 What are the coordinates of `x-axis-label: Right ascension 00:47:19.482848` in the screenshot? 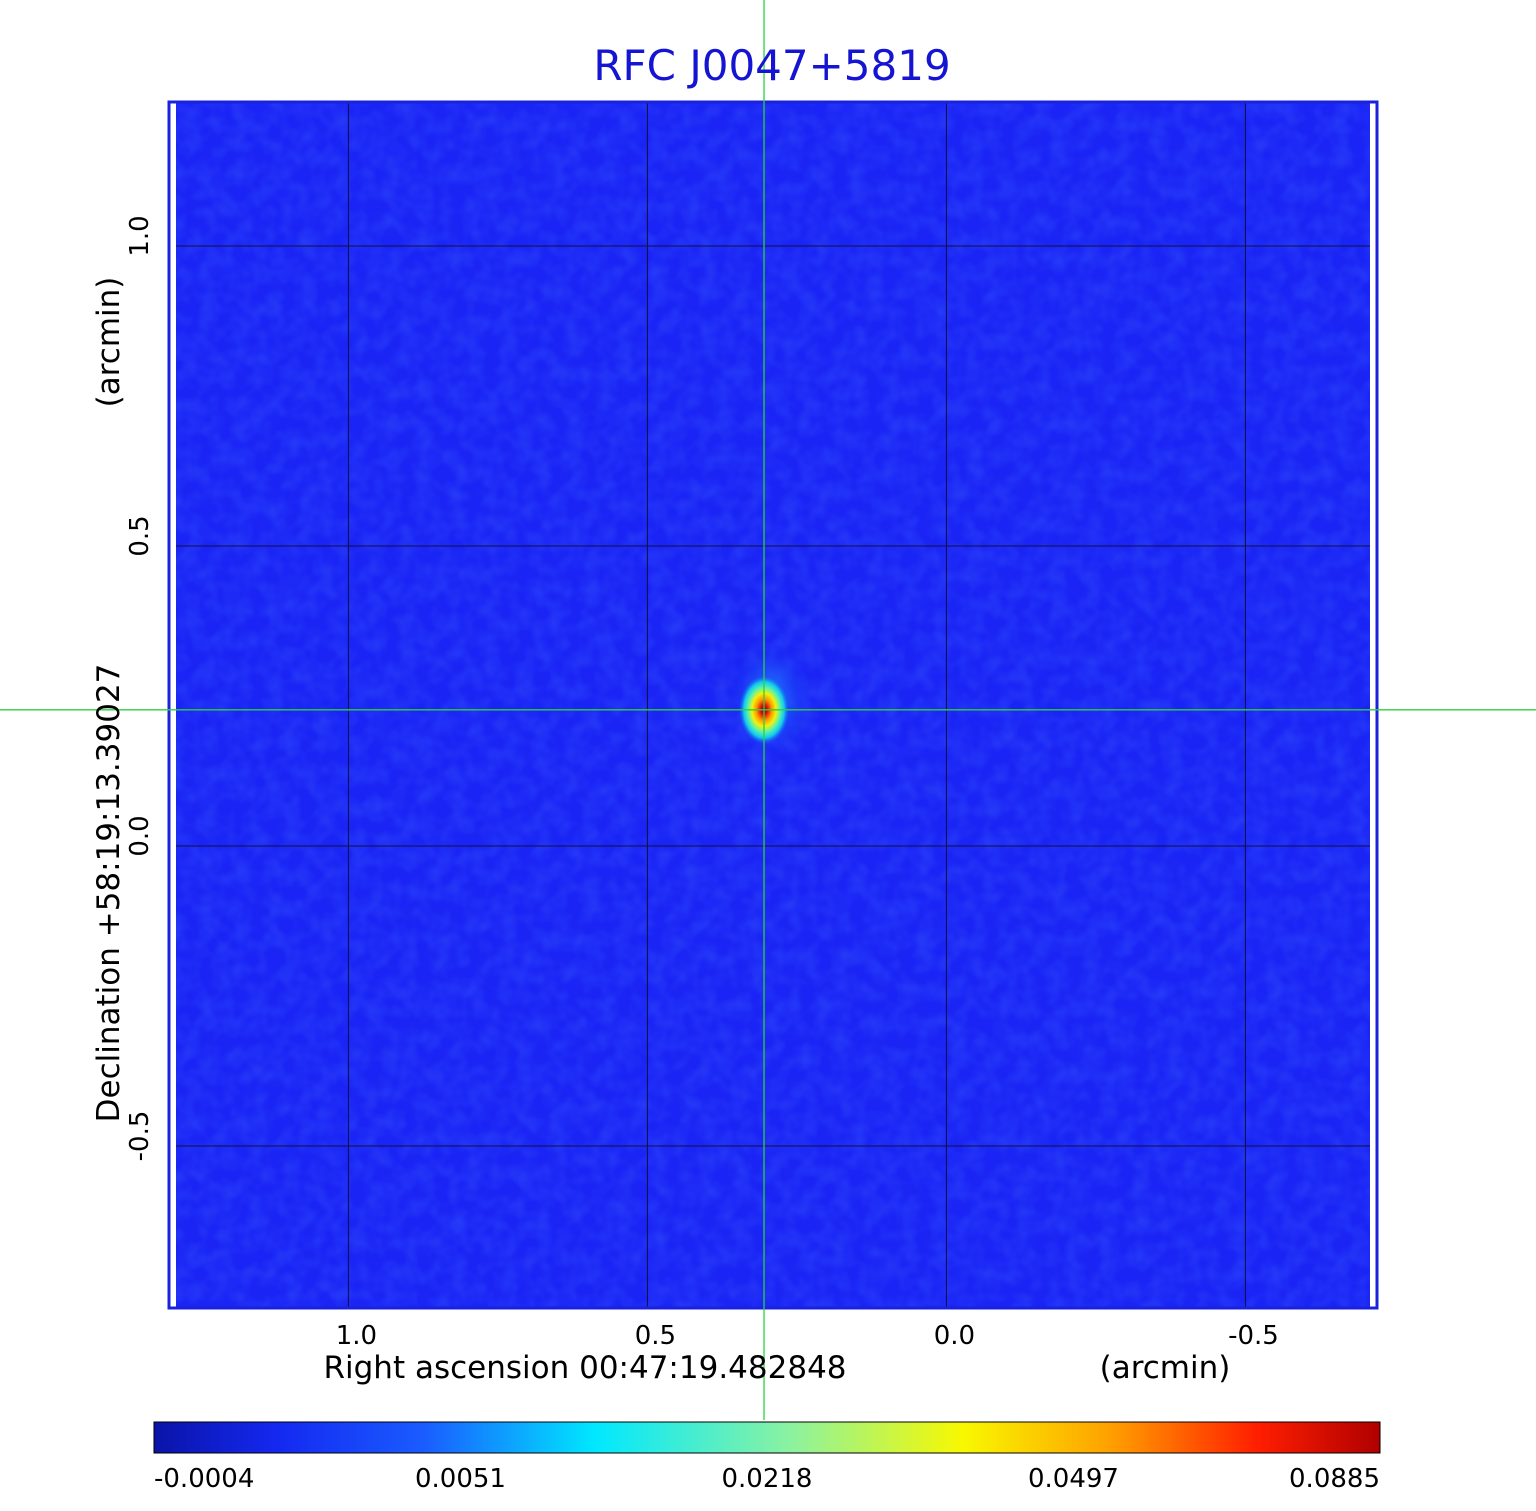 It's located at (584, 1368).